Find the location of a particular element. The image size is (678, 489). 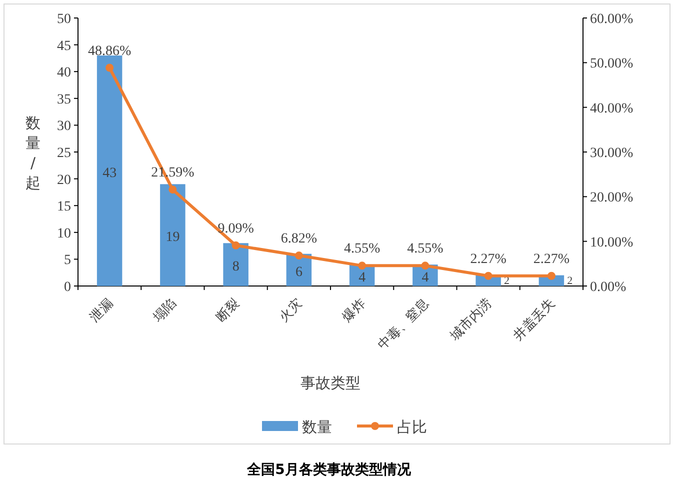

data-label: 48.86% is located at coordinates (110, 51).